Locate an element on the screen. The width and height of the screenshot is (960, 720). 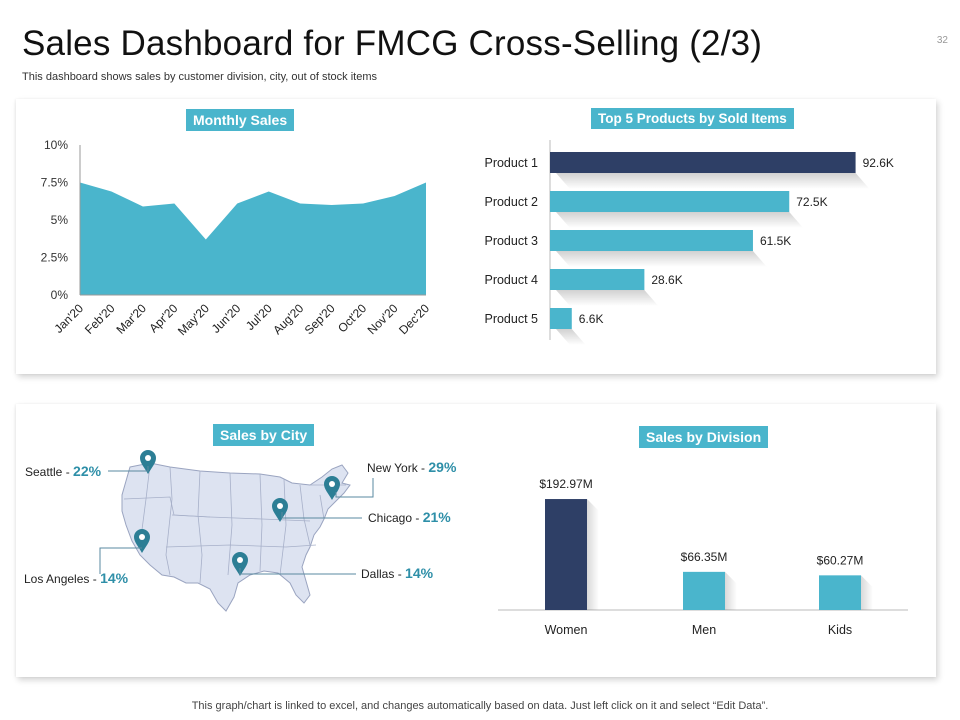
city-value: 21% is located at coordinates (436, 517).